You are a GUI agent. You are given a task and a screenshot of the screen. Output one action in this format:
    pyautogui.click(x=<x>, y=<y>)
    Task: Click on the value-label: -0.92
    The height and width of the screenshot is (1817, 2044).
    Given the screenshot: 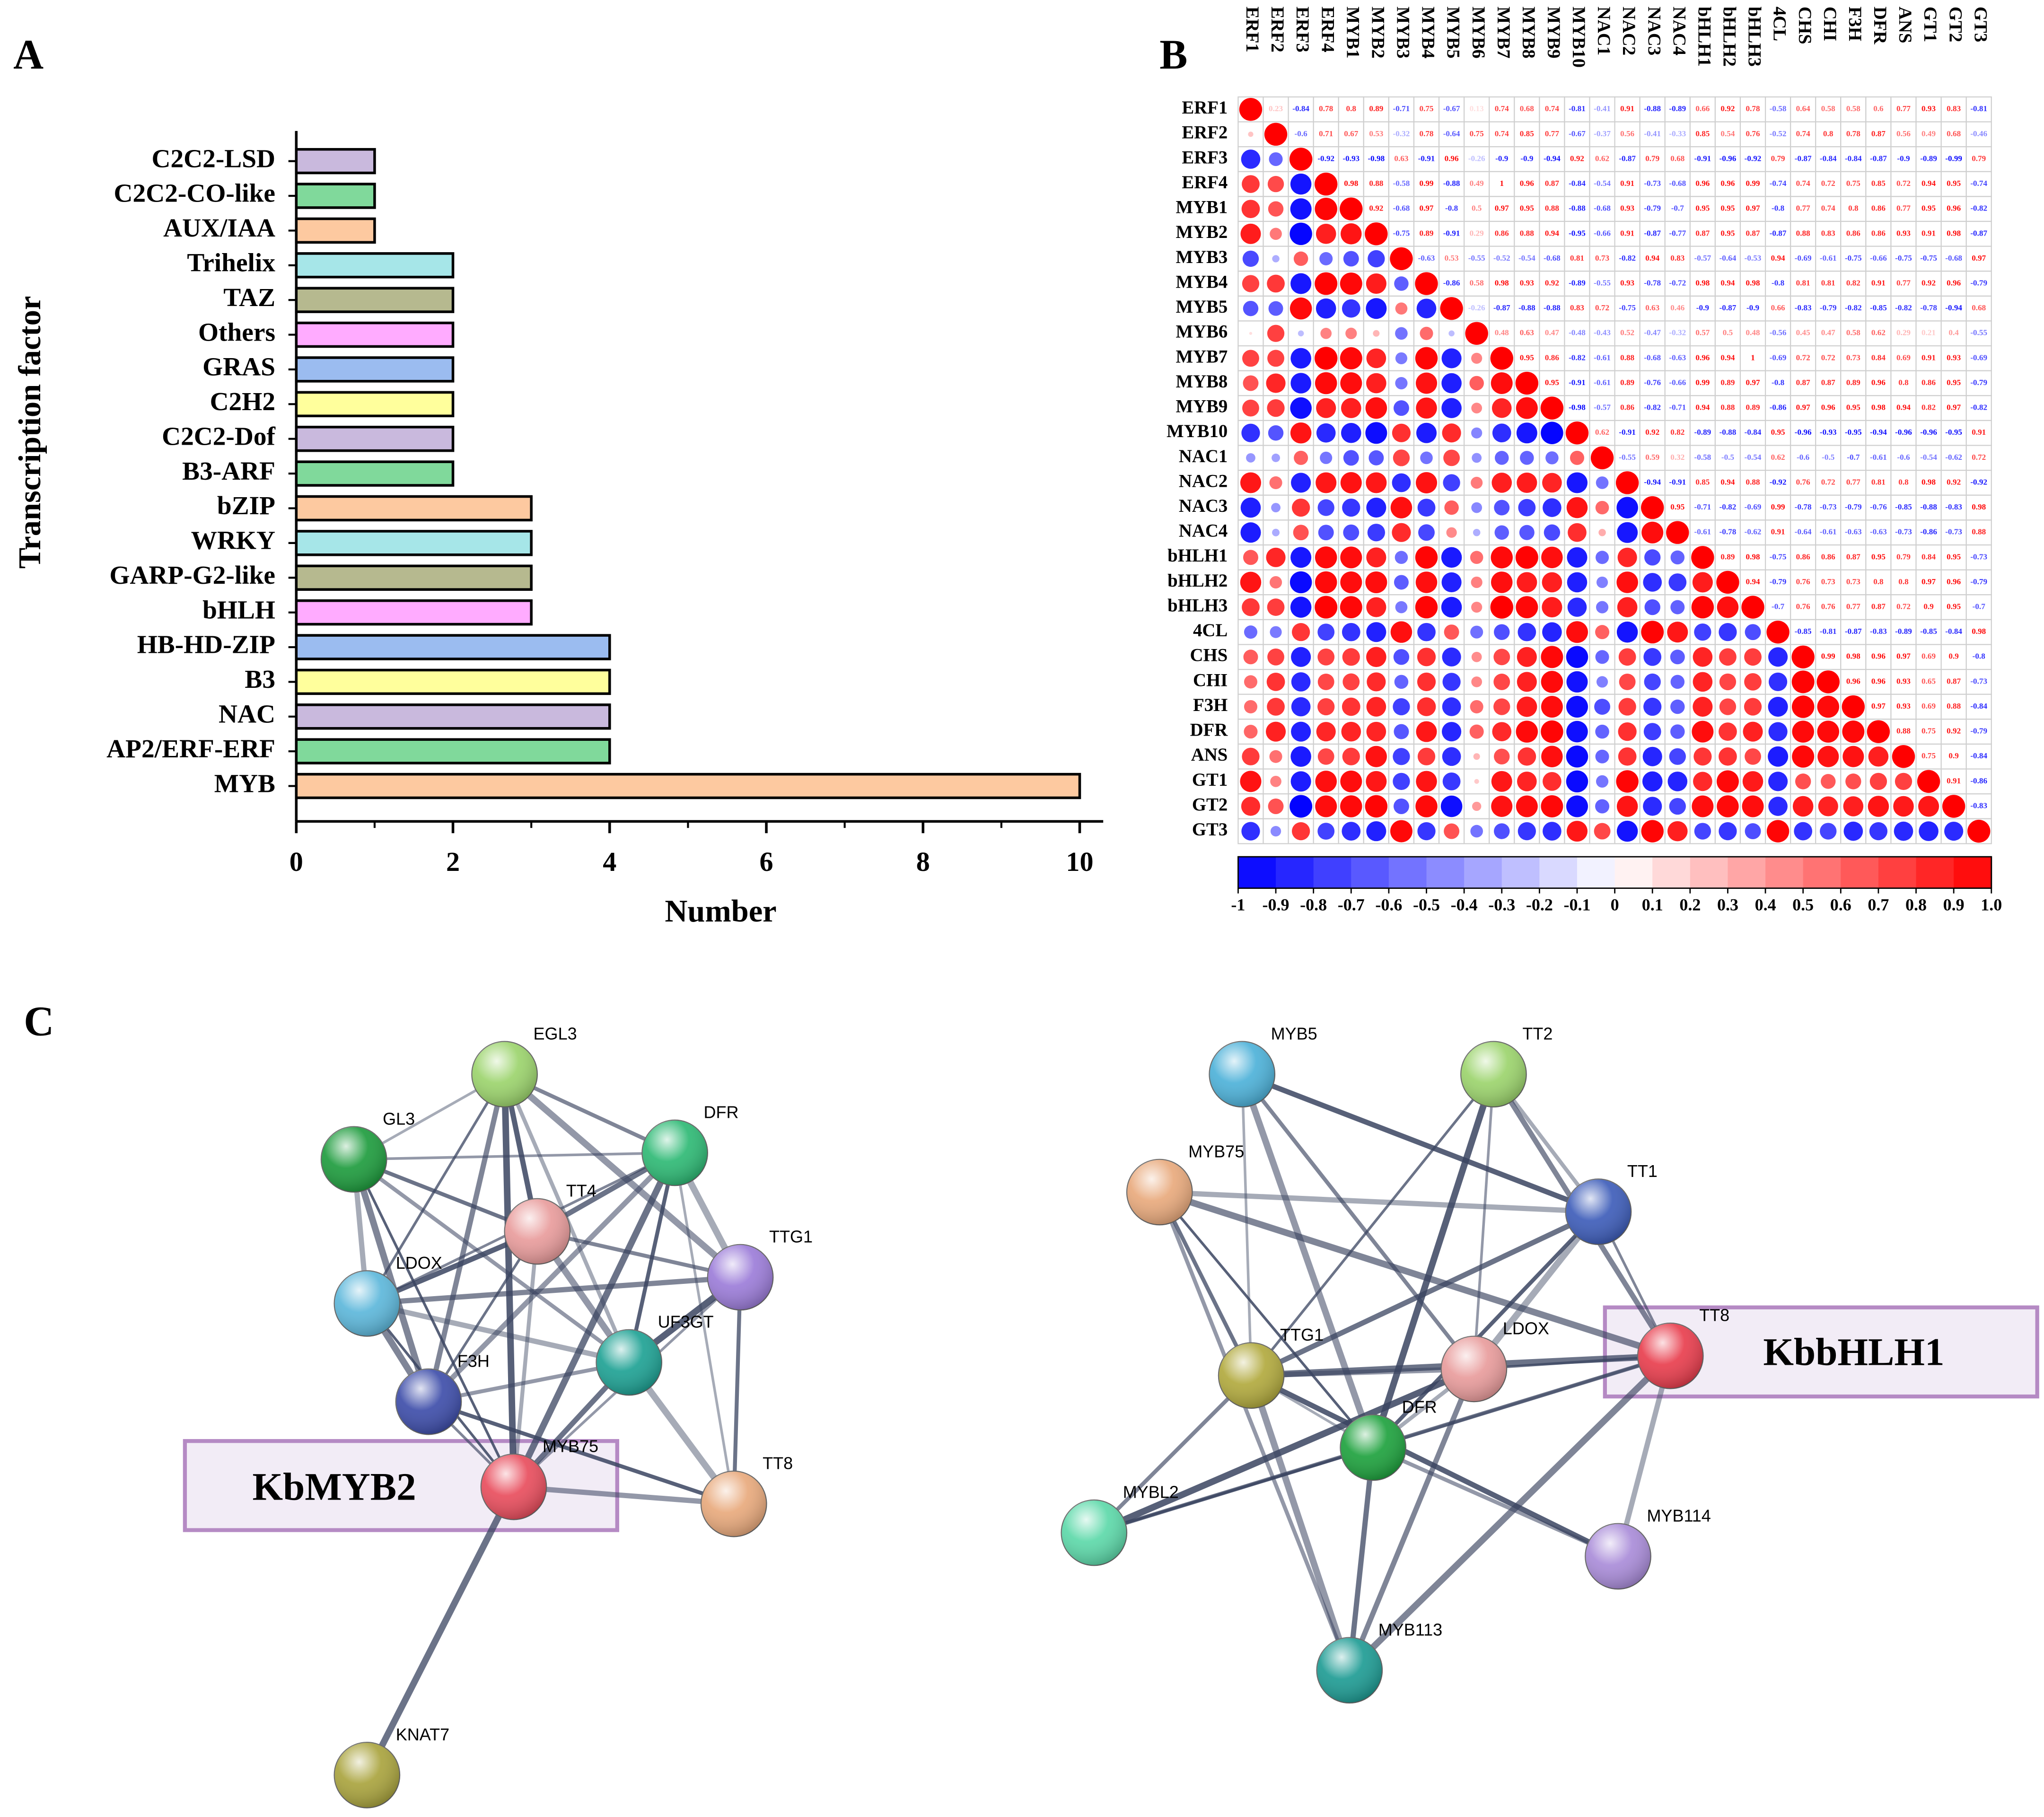 What is the action you would take?
    pyautogui.click(x=1753, y=158)
    